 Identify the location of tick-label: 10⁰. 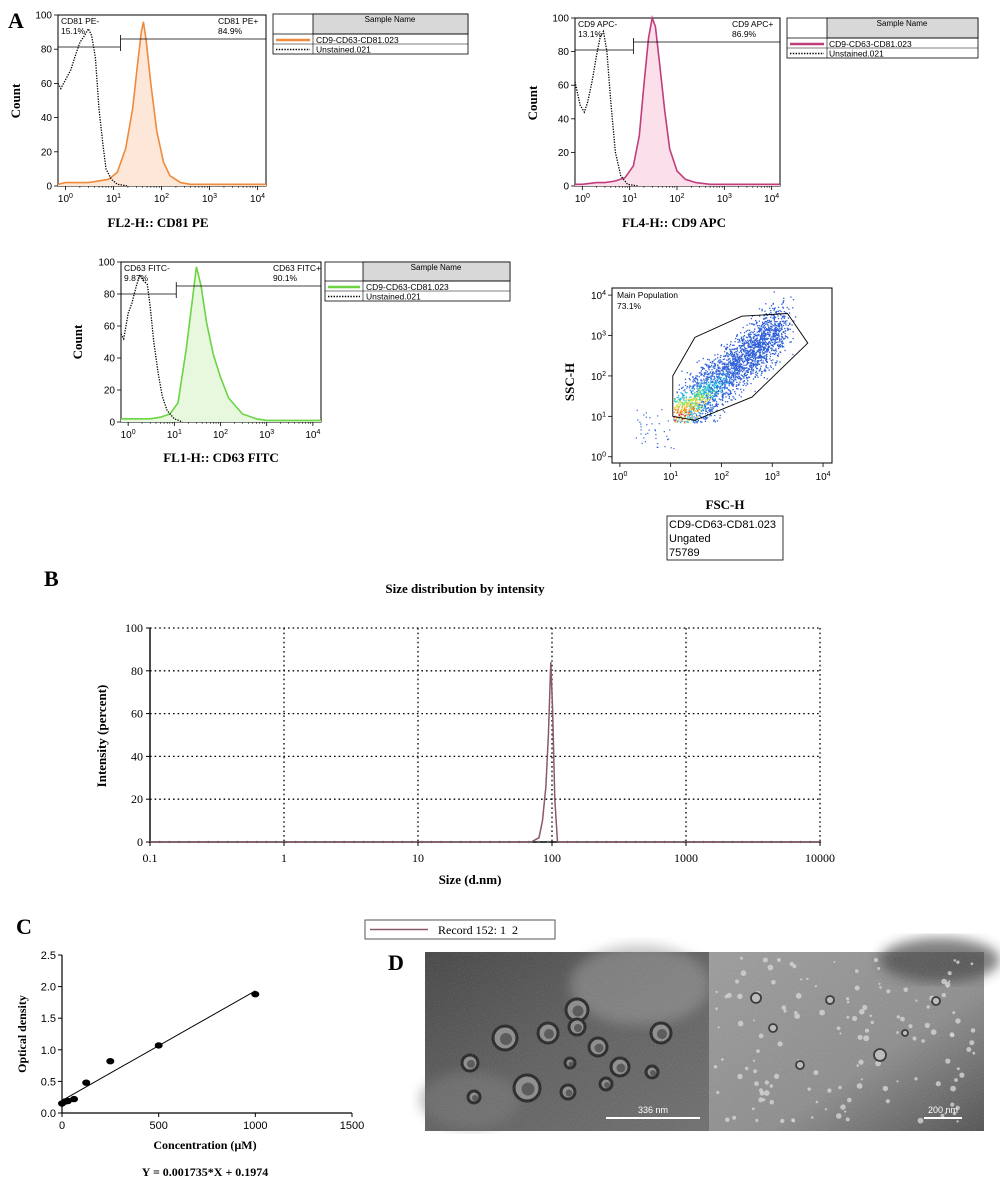
(128, 435).